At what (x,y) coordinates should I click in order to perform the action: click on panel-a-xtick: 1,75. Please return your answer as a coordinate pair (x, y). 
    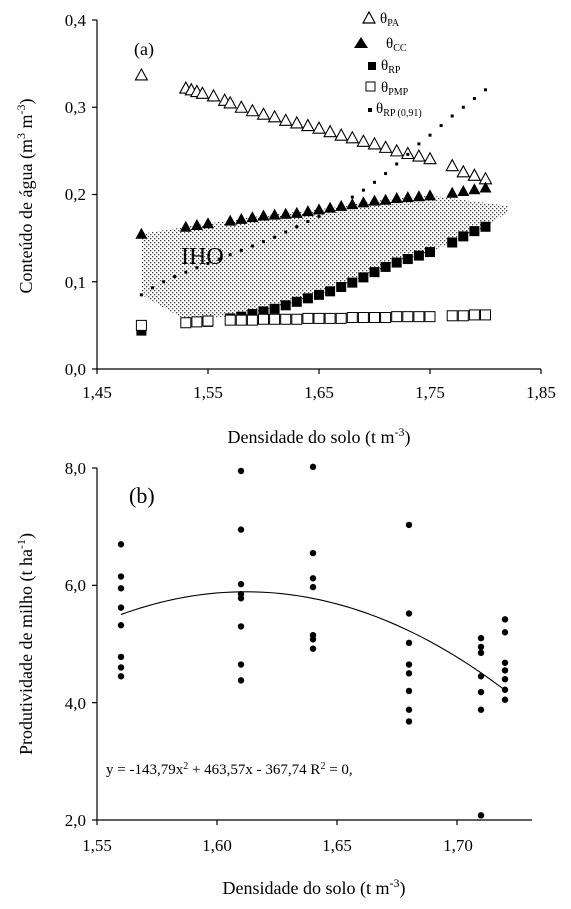
    Looking at the image, I should click on (430, 392).